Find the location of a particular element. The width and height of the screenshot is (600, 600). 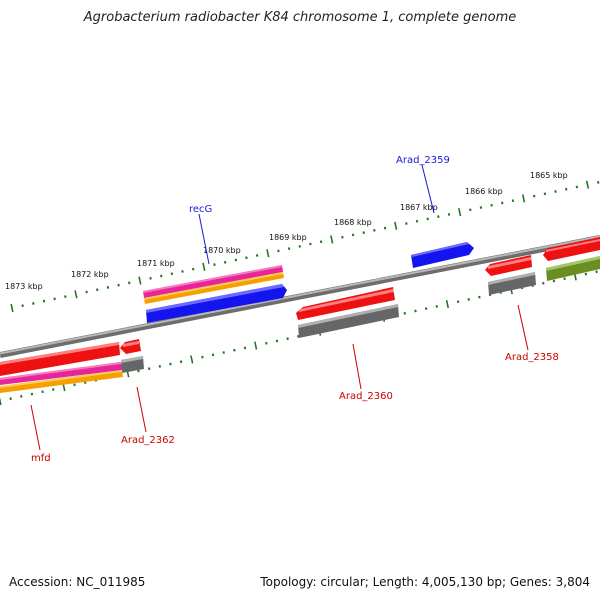

tick-label-1871: 1871 kbp is located at coordinates (156, 263).